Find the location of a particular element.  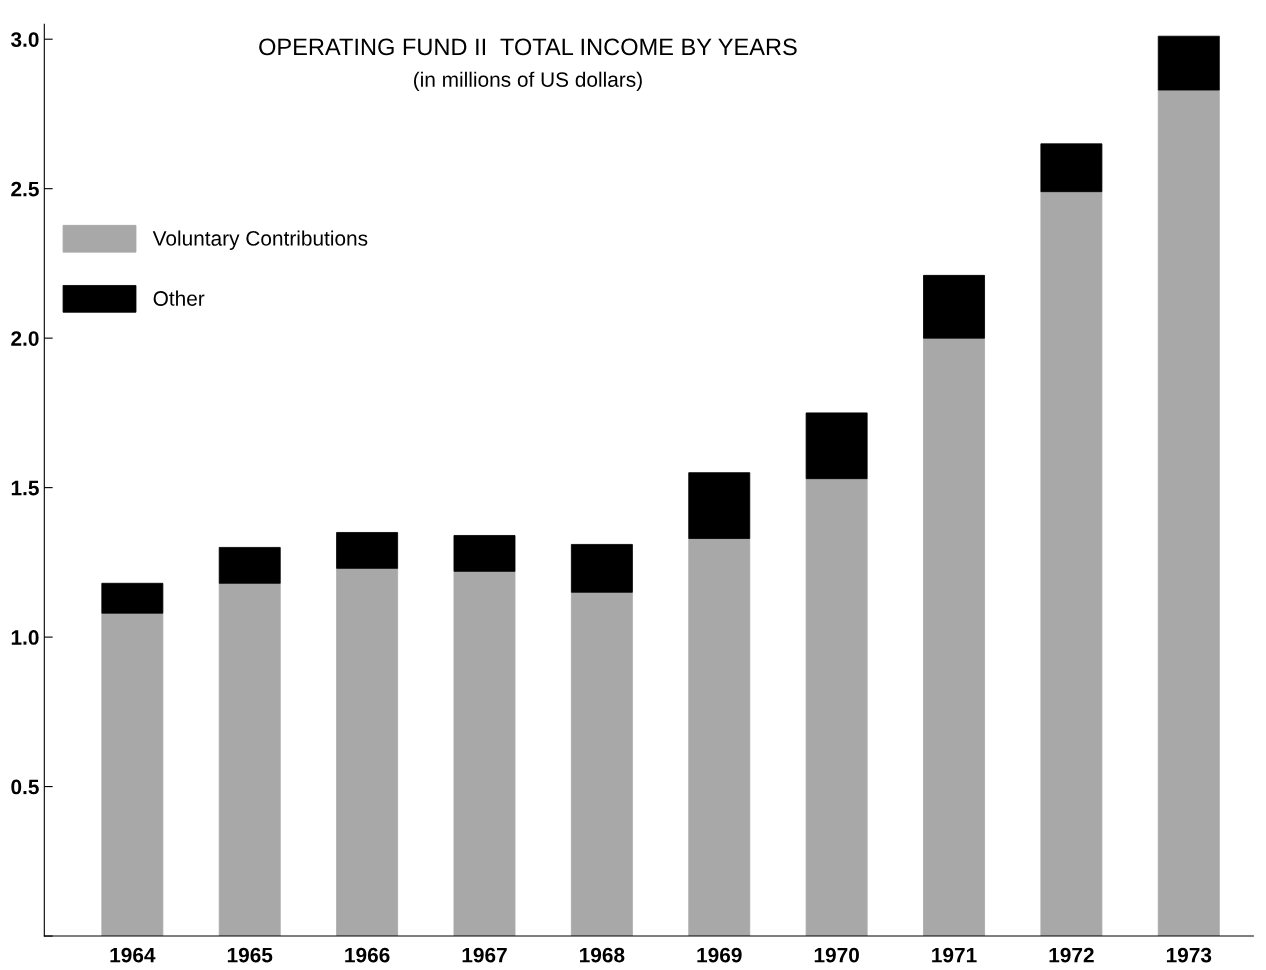

x-tick-label: 1964 is located at coordinates (133, 955).